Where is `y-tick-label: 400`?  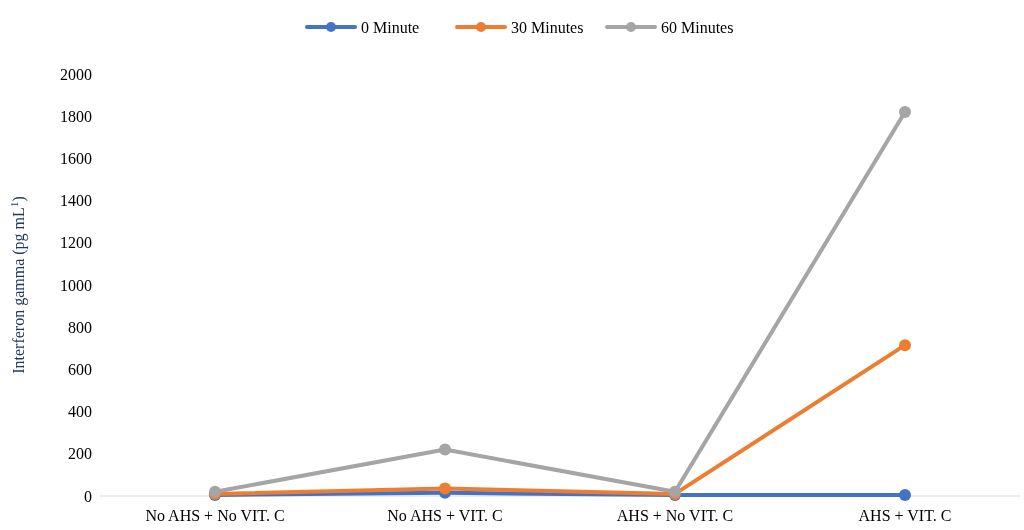
y-tick-label: 400 is located at coordinates (80, 412).